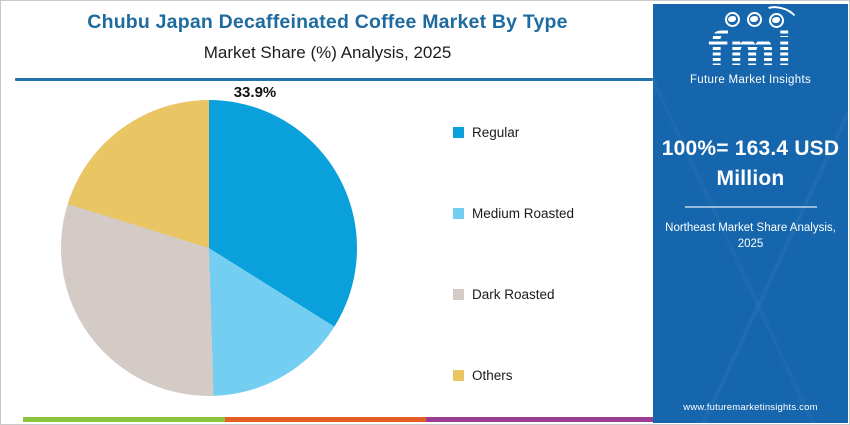  What do you see at coordinates (327, 52) in the screenshot?
I see `page-subtitle: Market Share (%) Analysis, 2025` at bounding box center [327, 52].